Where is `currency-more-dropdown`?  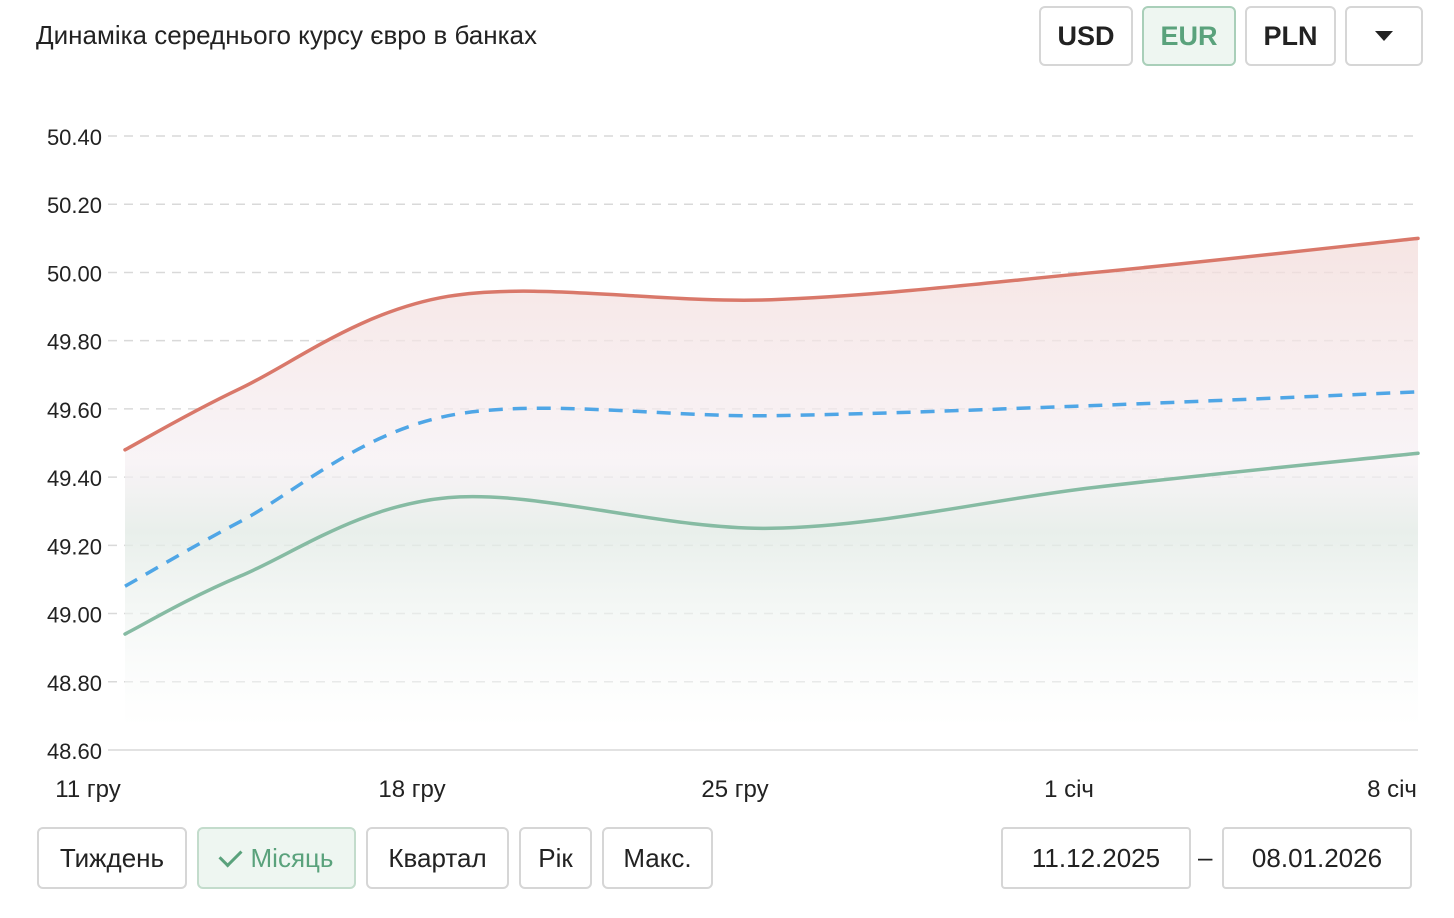 currency-more-dropdown is located at coordinates (1384, 36).